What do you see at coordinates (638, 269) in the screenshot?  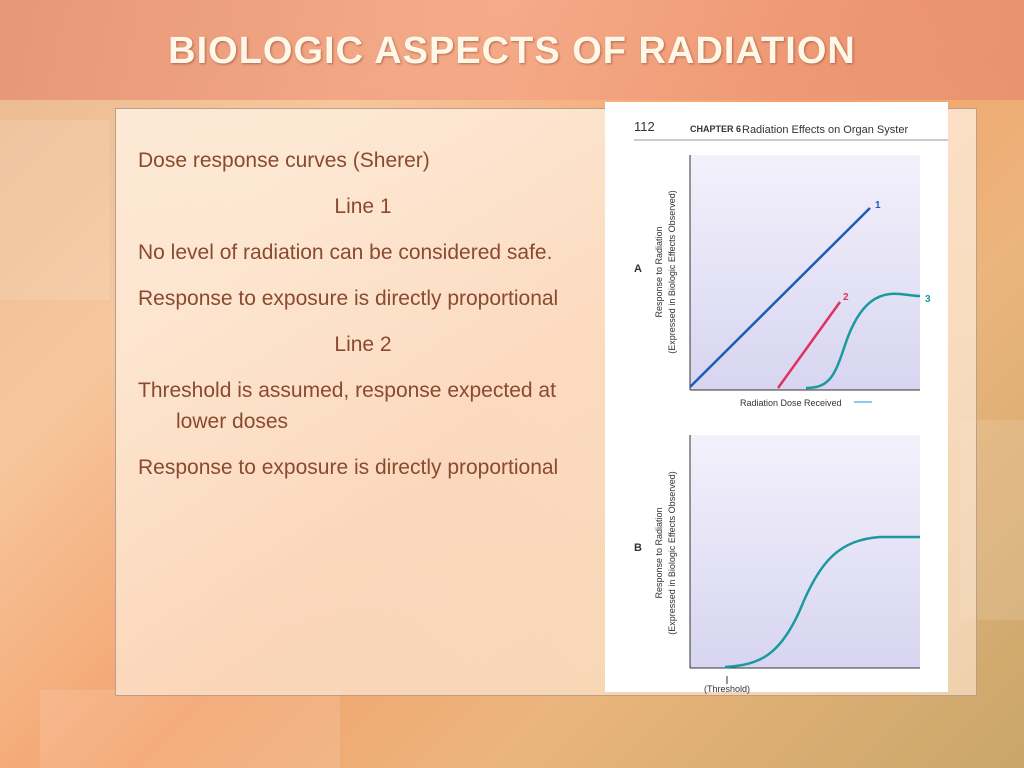 I see `panel-label: A` at bounding box center [638, 269].